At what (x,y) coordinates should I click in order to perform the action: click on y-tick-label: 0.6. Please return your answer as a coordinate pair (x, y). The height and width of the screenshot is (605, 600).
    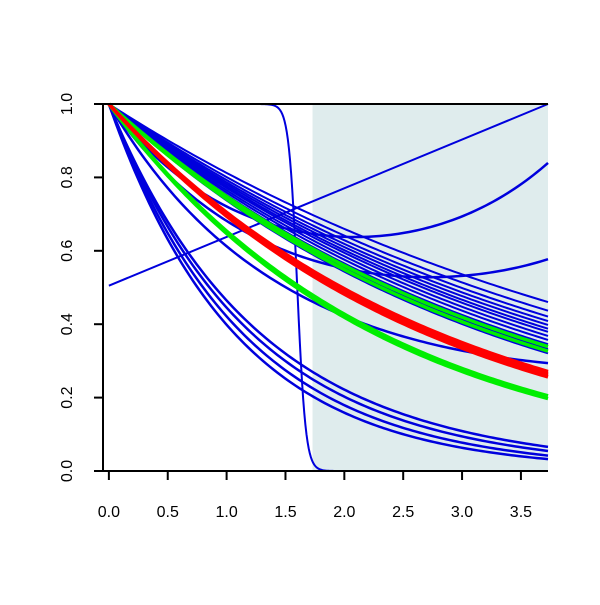
    Looking at the image, I should click on (67, 251).